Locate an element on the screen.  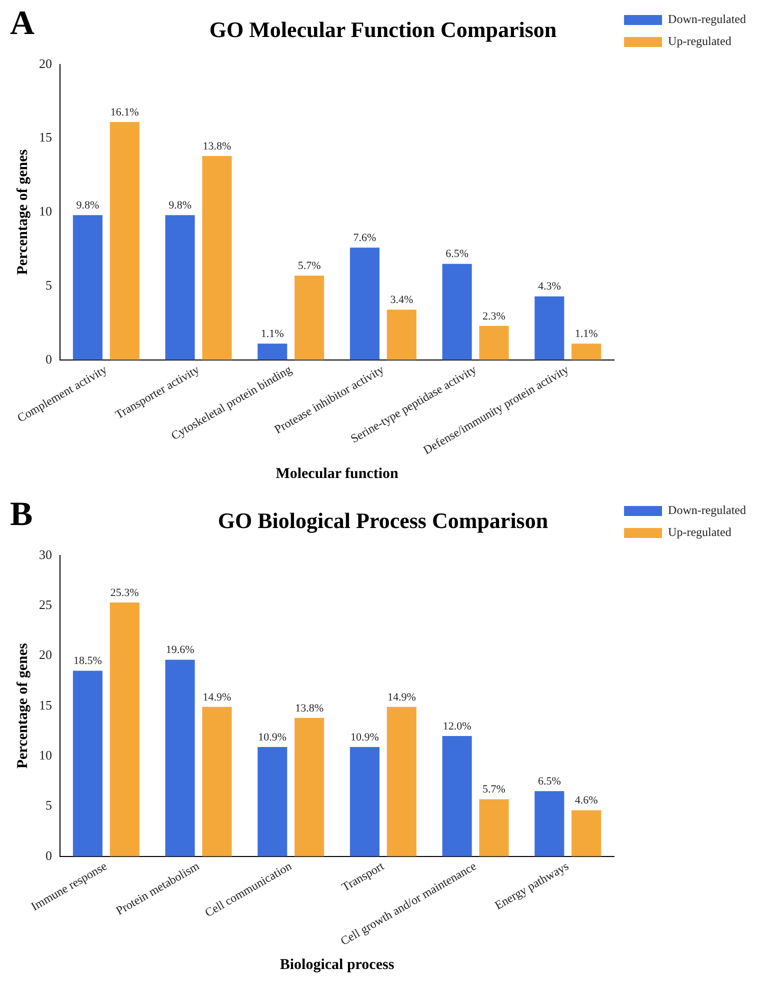
y-tick-label: 25 is located at coordinates (45, 604).